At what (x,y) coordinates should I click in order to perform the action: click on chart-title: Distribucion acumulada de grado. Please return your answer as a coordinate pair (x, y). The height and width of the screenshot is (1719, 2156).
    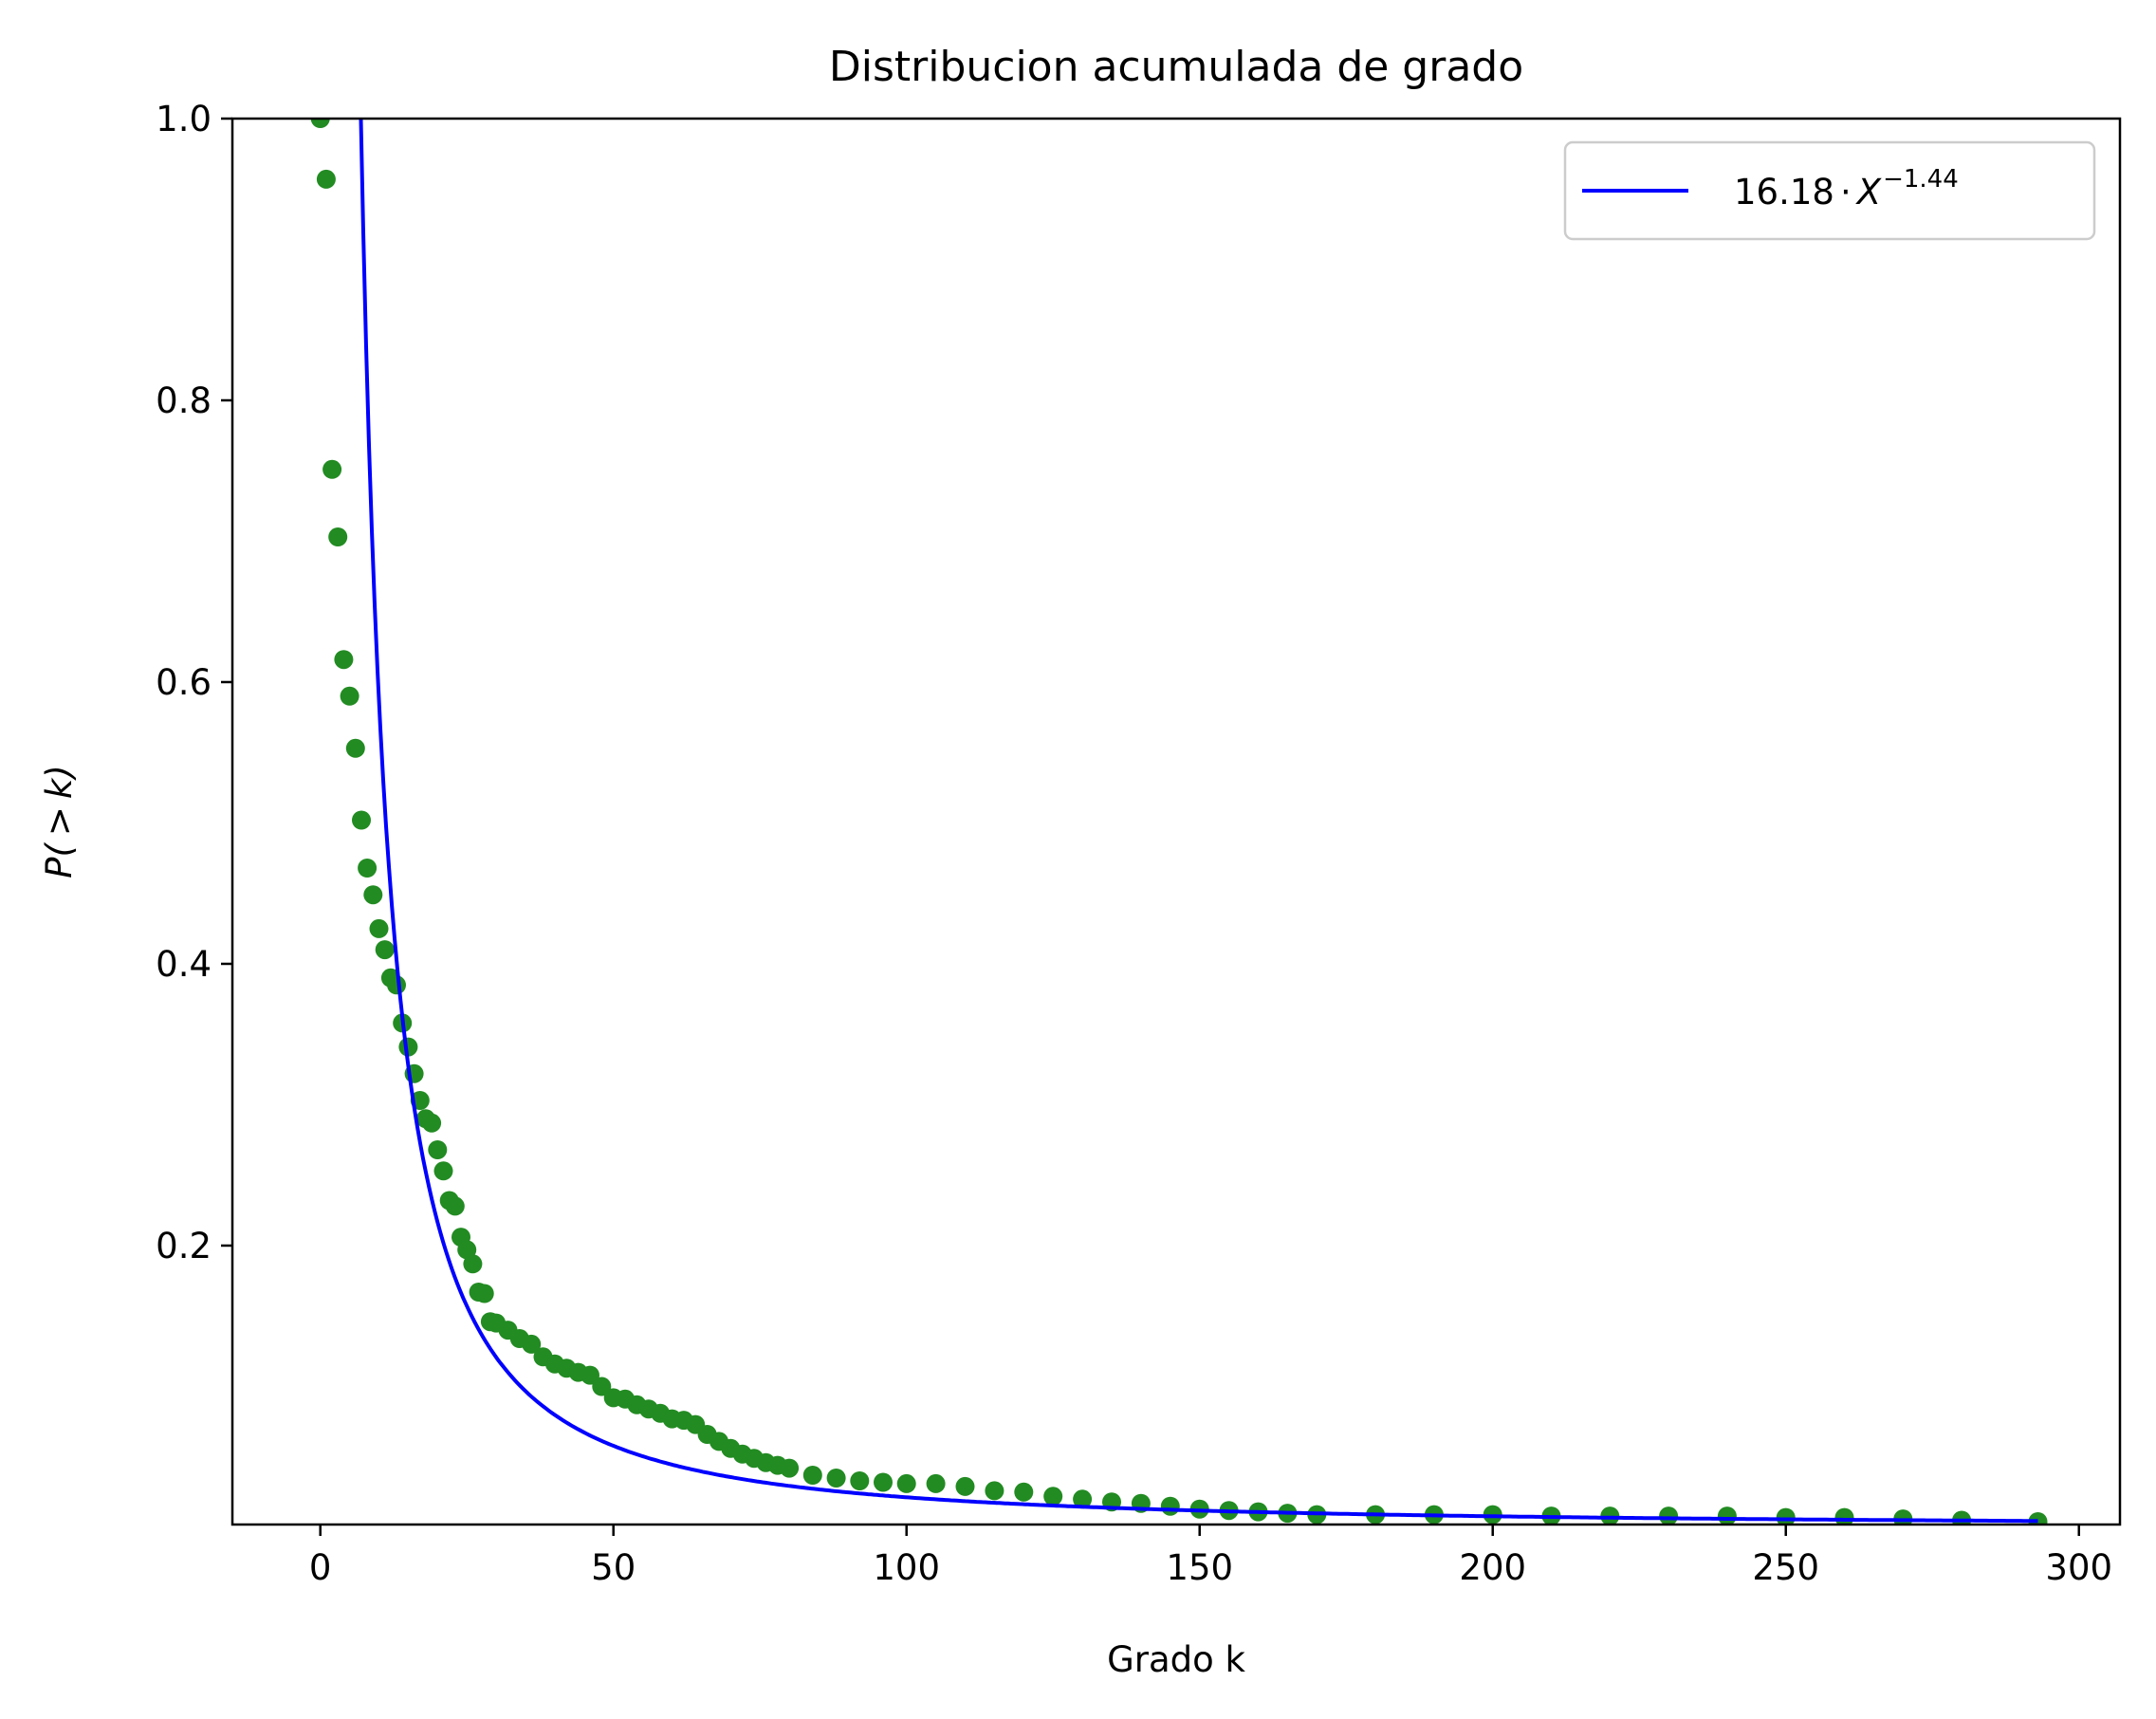
    Looking at the image, I should click on (1176, 67).